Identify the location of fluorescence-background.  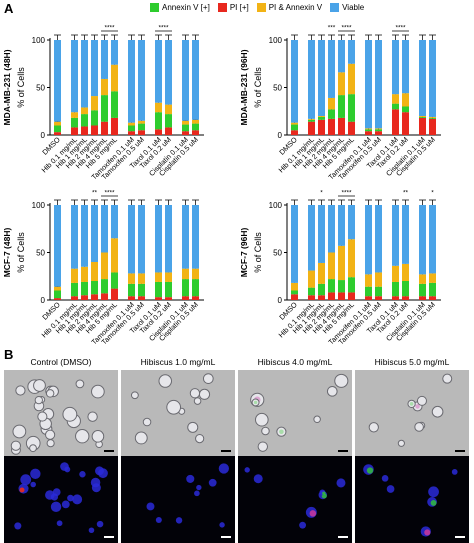
(295, 499).